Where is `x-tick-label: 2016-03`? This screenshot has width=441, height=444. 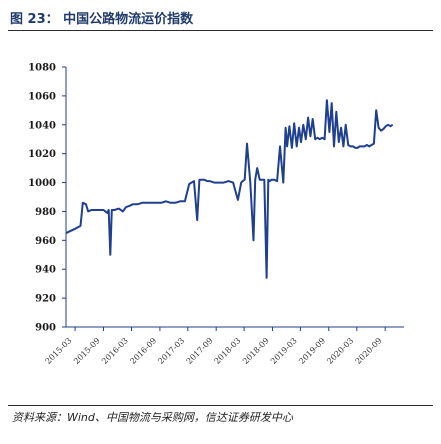
x-tick-label: 2016-03 is located at coordinates (115, 351).